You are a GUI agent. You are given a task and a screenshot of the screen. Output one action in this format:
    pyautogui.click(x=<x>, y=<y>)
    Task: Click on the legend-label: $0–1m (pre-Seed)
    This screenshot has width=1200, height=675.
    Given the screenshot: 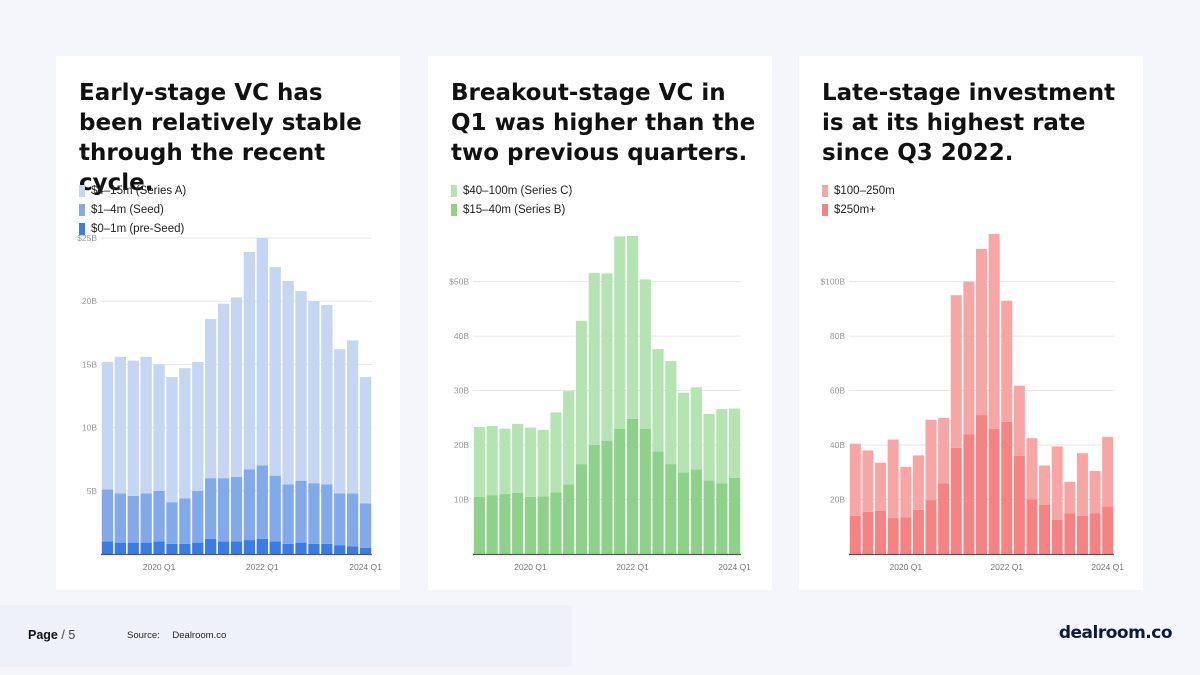 What is the action you would take?
    pyautogui.click(x=138, y=229)
    